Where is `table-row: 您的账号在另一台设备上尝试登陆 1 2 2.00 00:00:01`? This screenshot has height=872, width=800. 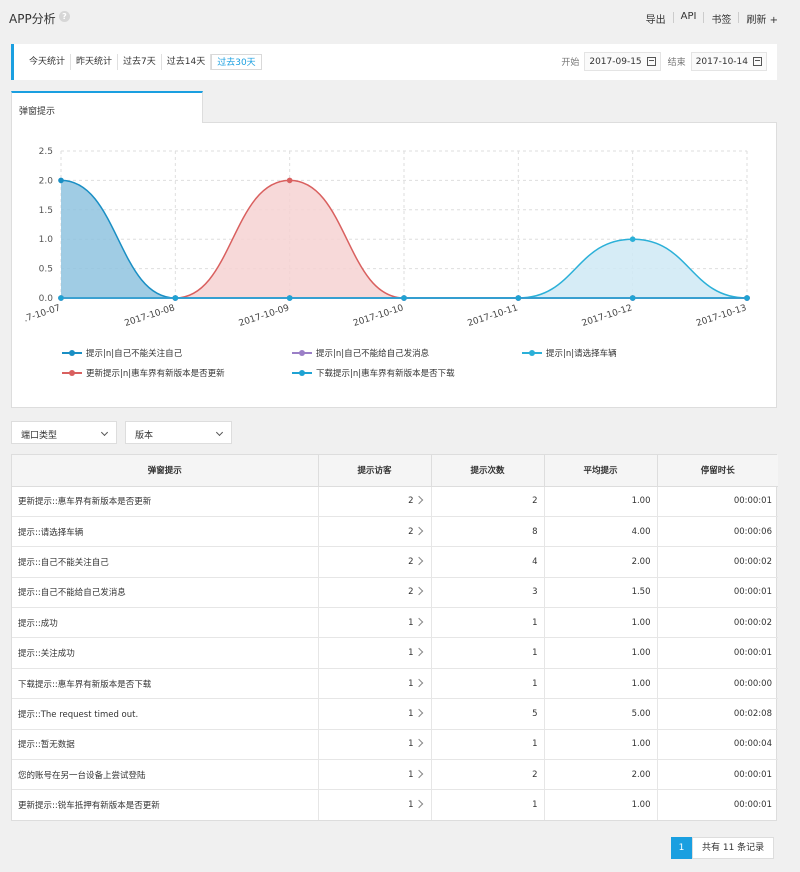
table-row: 您的账号在另一台设备上尝试登陆 1 2 2.00 00:00:01 is located at coordinates (395, 775).